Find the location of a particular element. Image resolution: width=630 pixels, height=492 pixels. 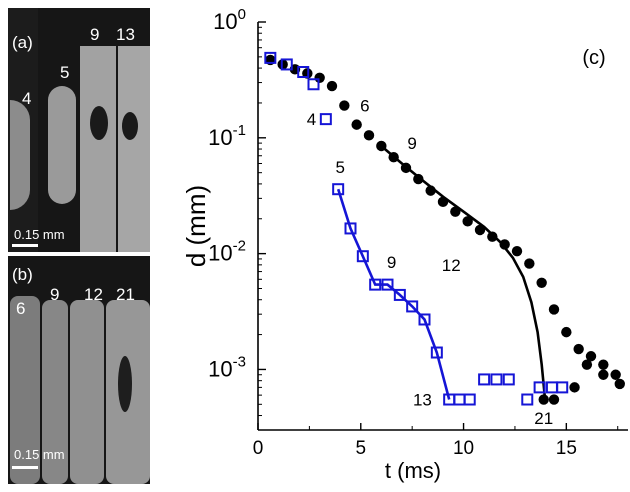

image-panel-a: (a) 4 5 9 13 0.15 mm is located at coordinates (79, 130).